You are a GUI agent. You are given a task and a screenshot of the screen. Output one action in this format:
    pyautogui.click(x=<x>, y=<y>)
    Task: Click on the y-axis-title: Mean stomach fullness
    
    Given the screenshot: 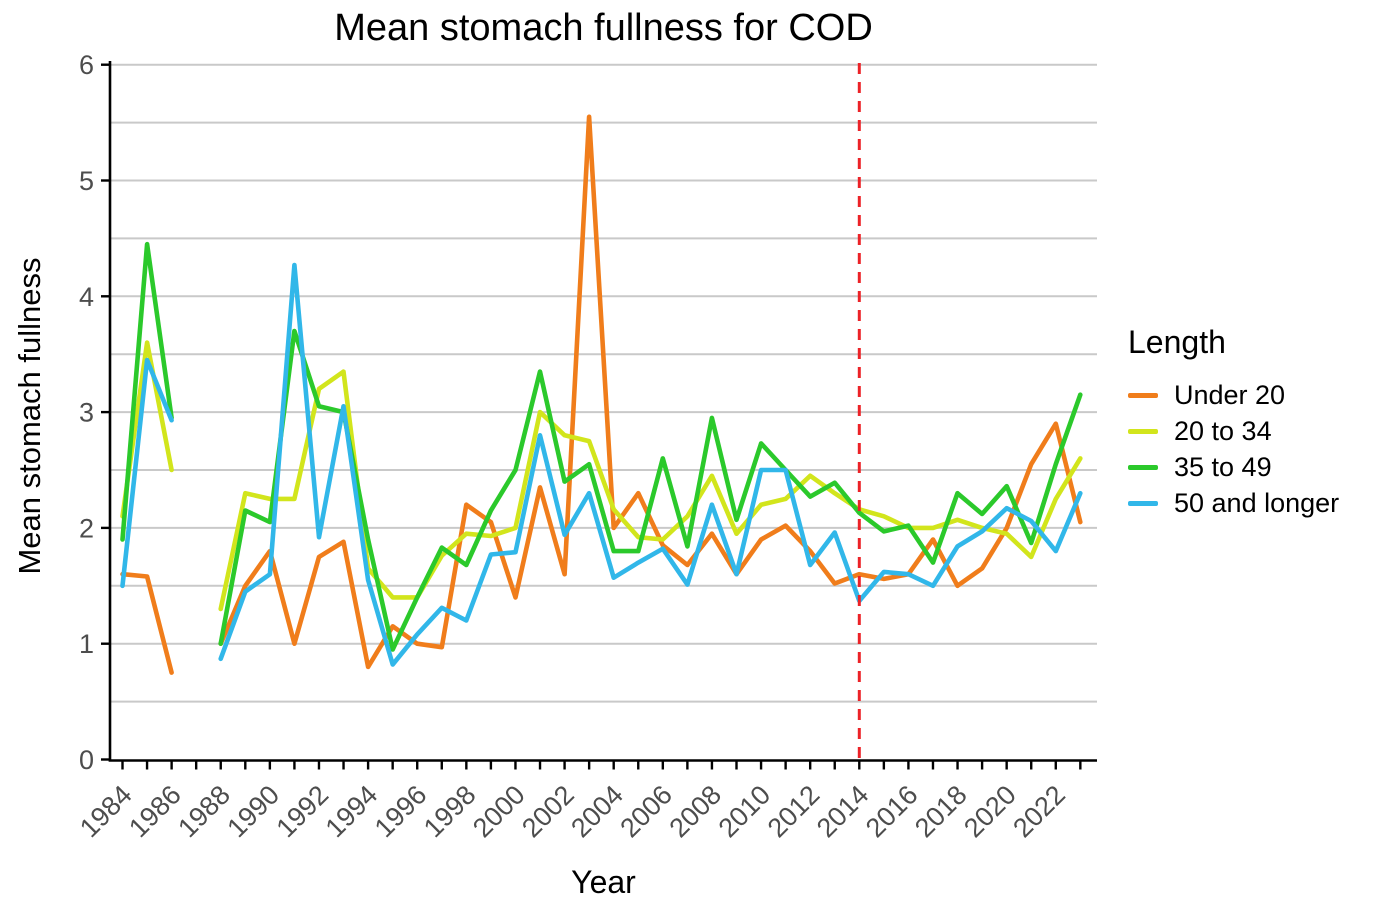 What is the action you would take?
    pyautogui.click(x=29, y=416)
    